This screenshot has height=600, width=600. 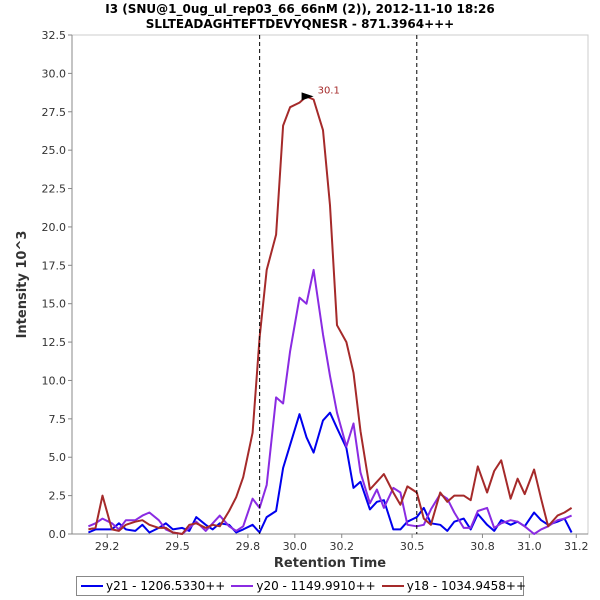 What do you see at coordinates (54, 73) in the screenshot?
I see `y-tick-label: 30.0` at bounding box center [54, 73].